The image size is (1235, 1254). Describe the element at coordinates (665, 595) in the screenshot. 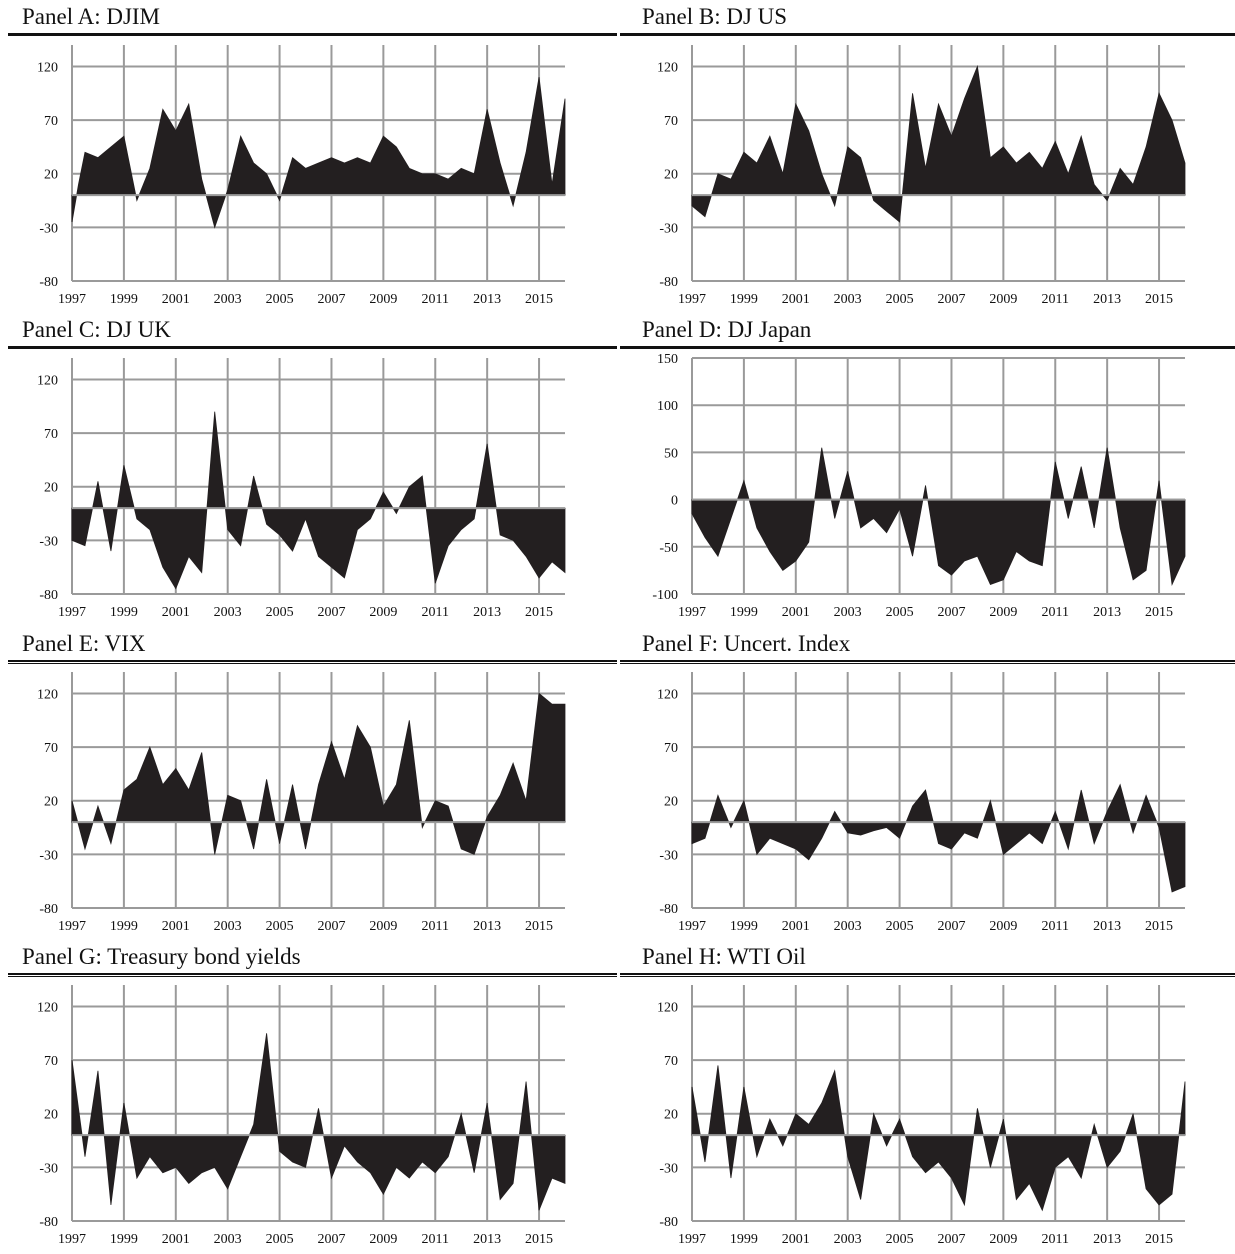

I see `y-tick-label: -100` at that location.